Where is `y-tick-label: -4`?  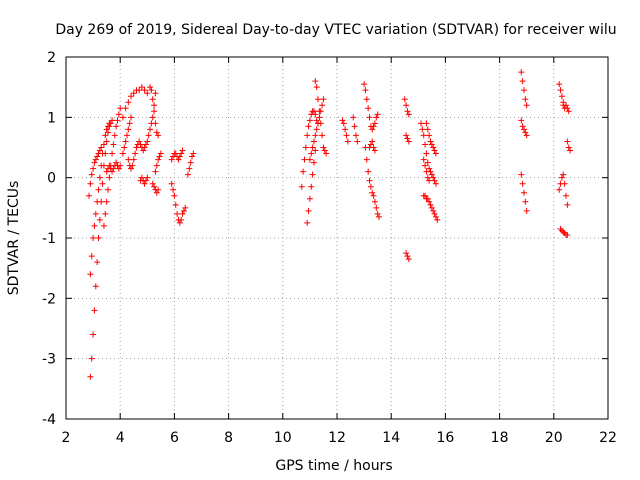 y-tick-label: -4 is located at coordinates (49, 420).